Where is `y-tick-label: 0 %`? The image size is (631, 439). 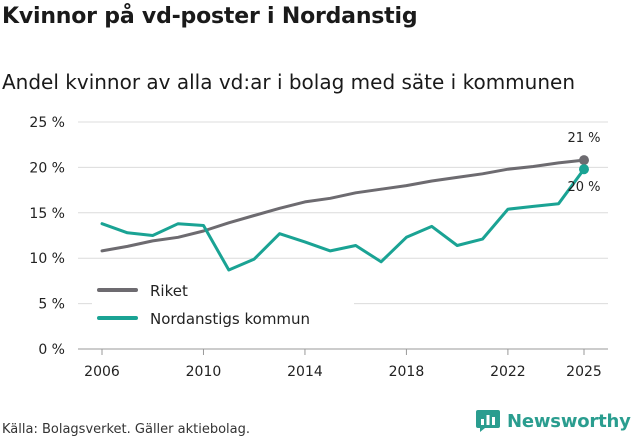
y-tick-label: 0 % is located at coordinates (51, 350).